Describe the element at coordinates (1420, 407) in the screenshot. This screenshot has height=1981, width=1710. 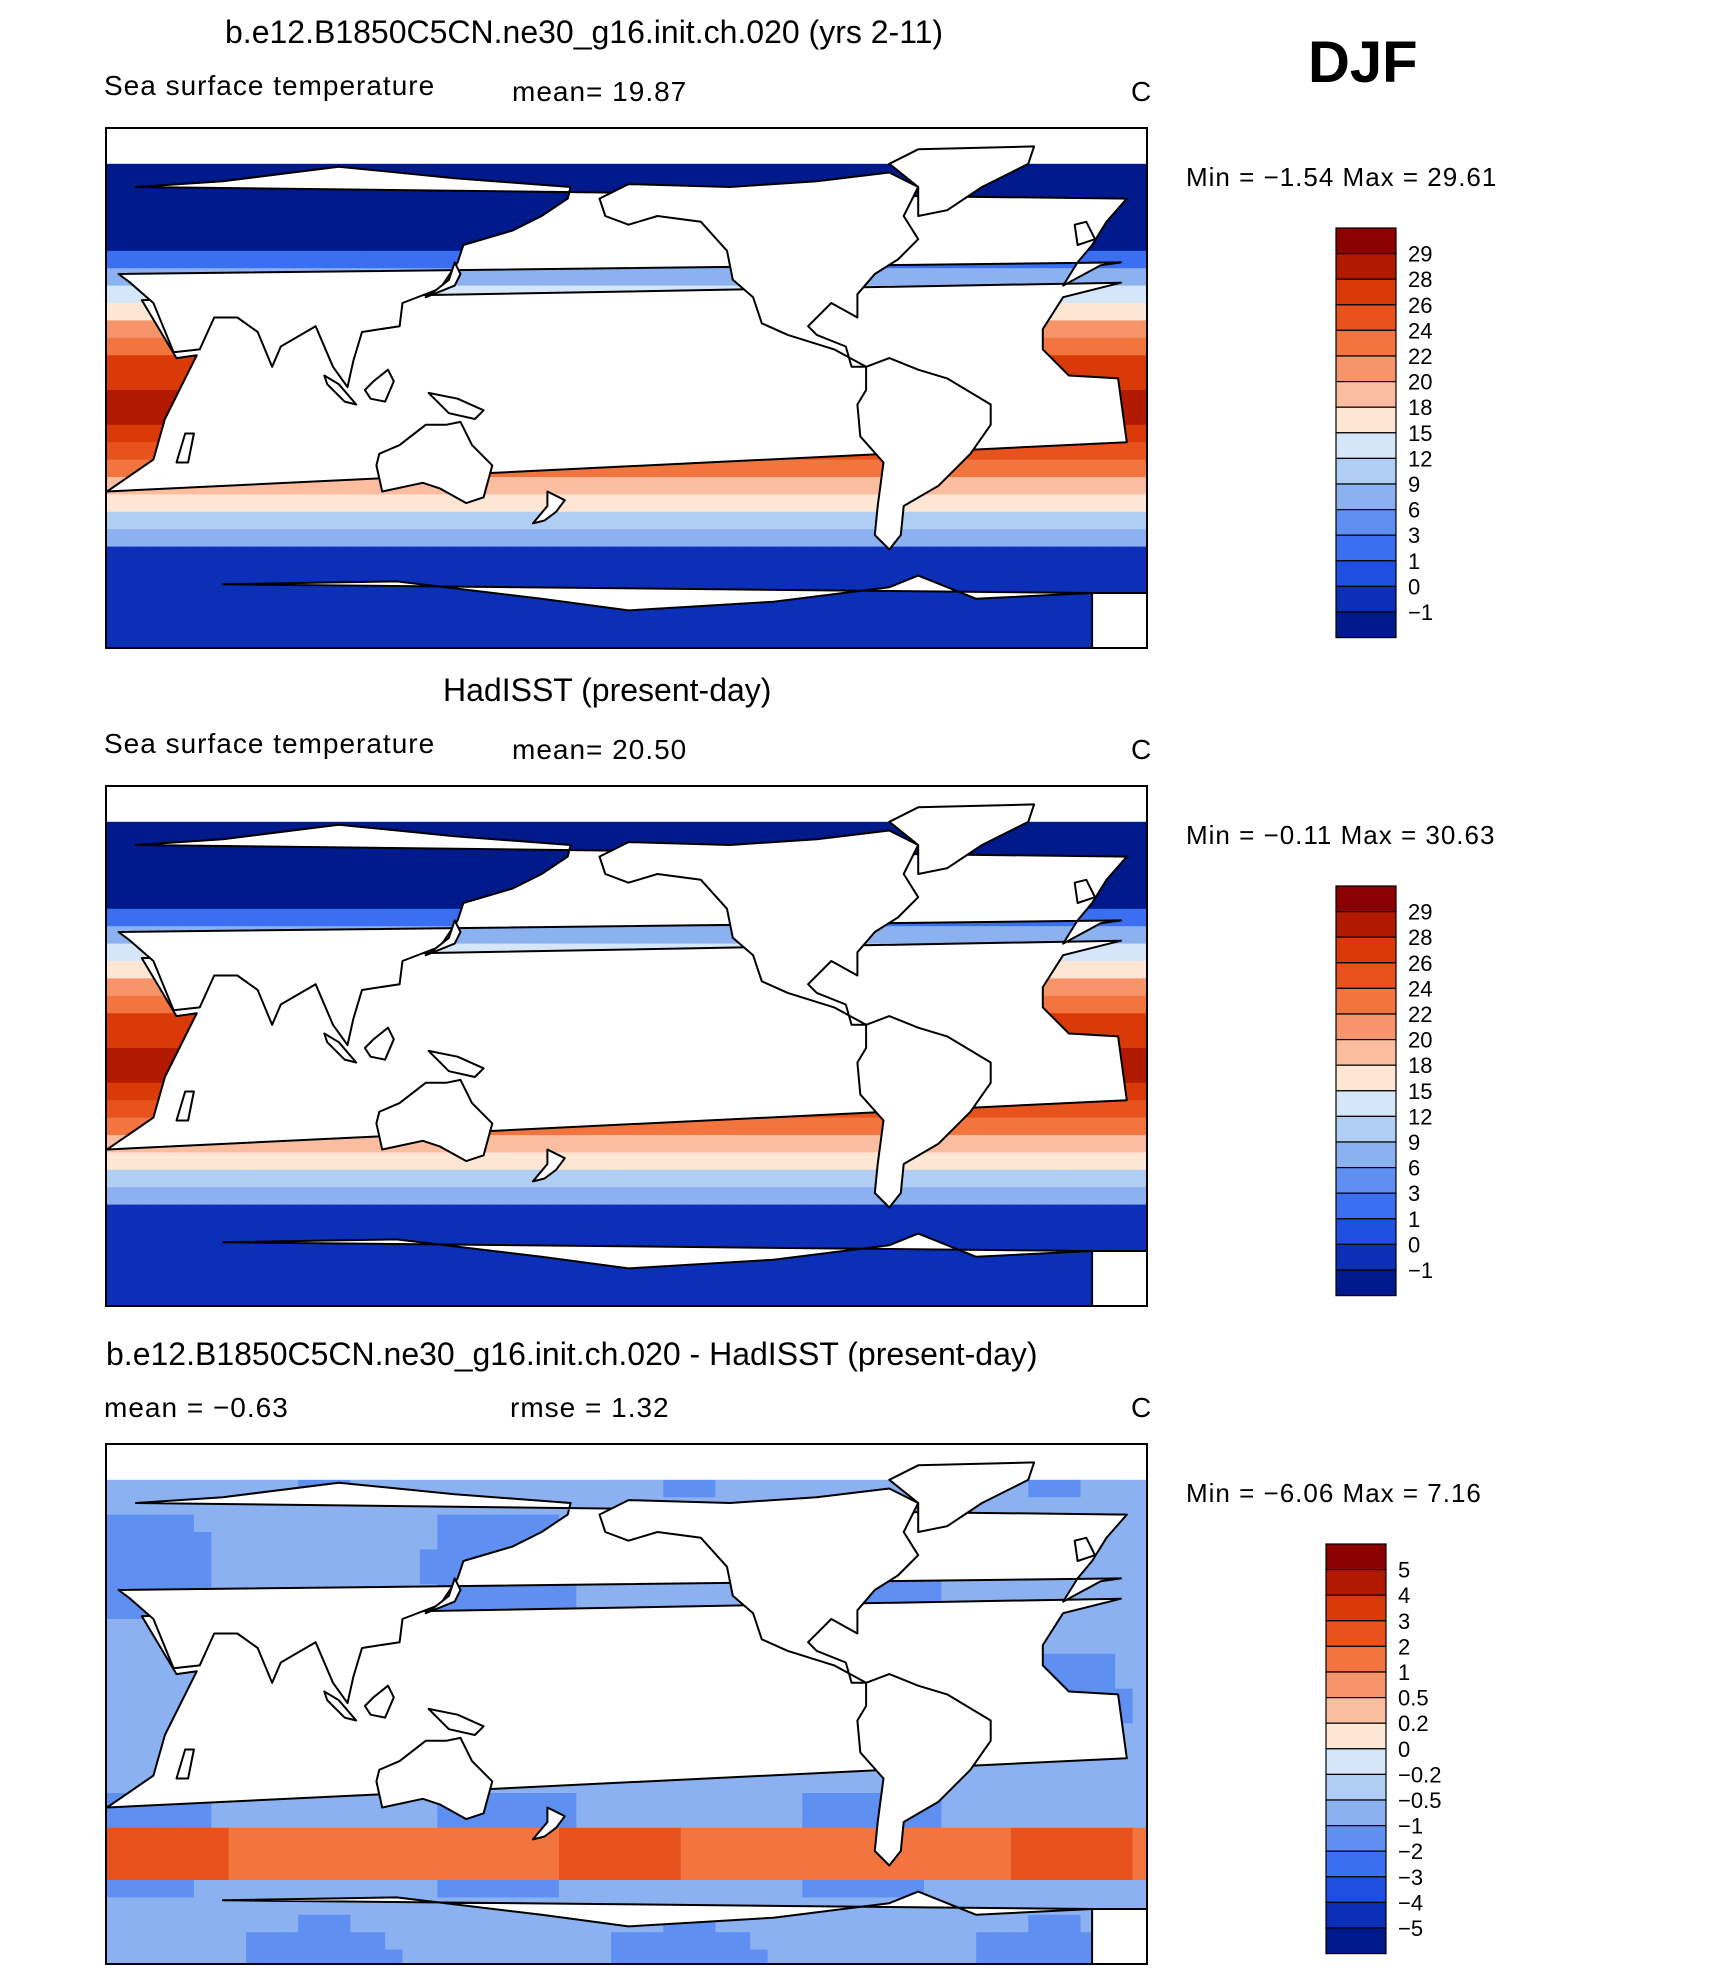
I see `colorbar-tick-label: 18` at that location.